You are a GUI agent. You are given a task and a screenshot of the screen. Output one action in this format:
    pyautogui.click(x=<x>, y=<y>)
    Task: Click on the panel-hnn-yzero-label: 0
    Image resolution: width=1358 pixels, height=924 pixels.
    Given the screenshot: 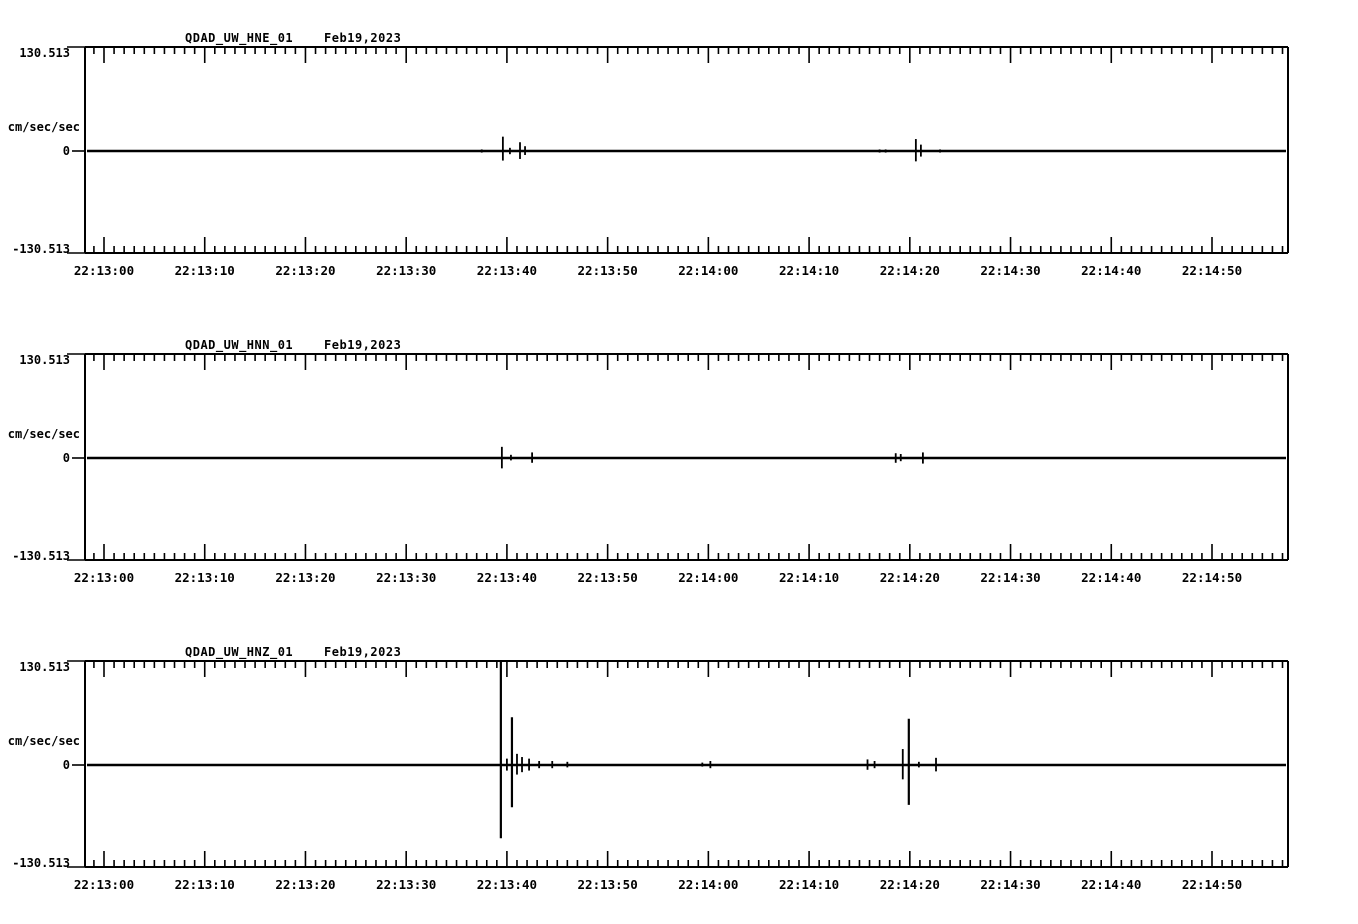 What is the action you would take?
    pyautogui.click(x=66, y=458)
    